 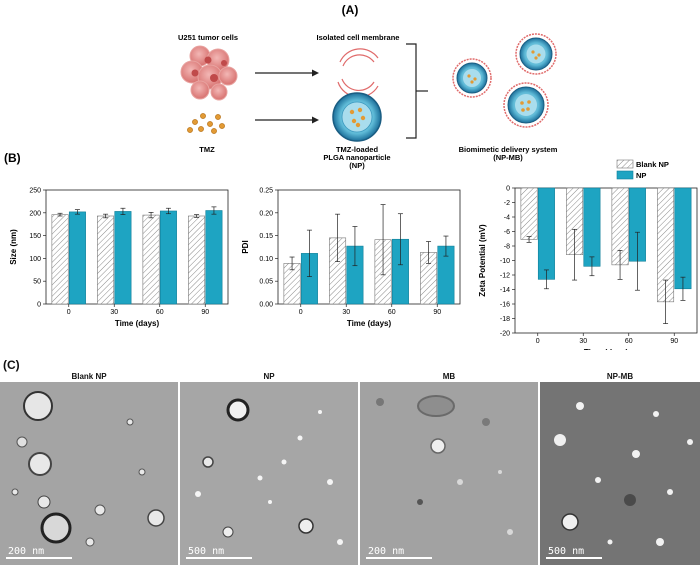 I want to click on pdi-y-tick-label: 0.25, so click(x=266, y=191).